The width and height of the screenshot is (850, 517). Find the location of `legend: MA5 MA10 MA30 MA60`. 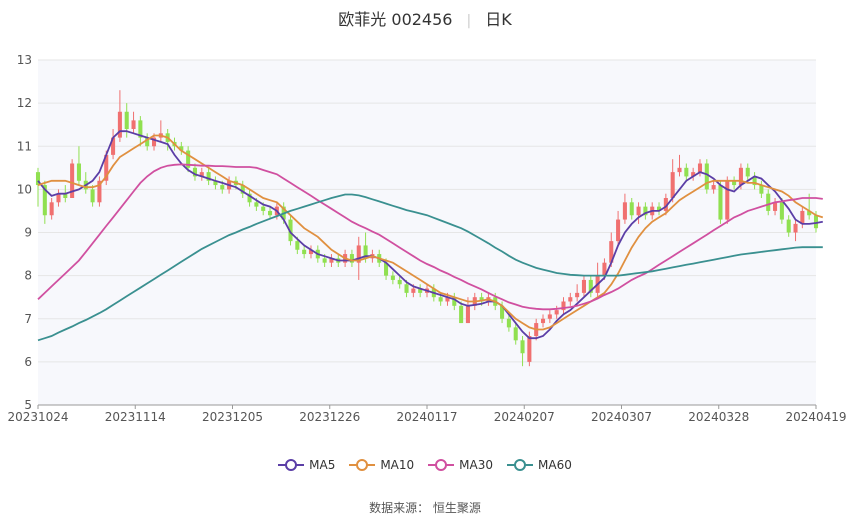

legend: MA5 MA10 MA30 MA60 is located at coordinates (425, 466).